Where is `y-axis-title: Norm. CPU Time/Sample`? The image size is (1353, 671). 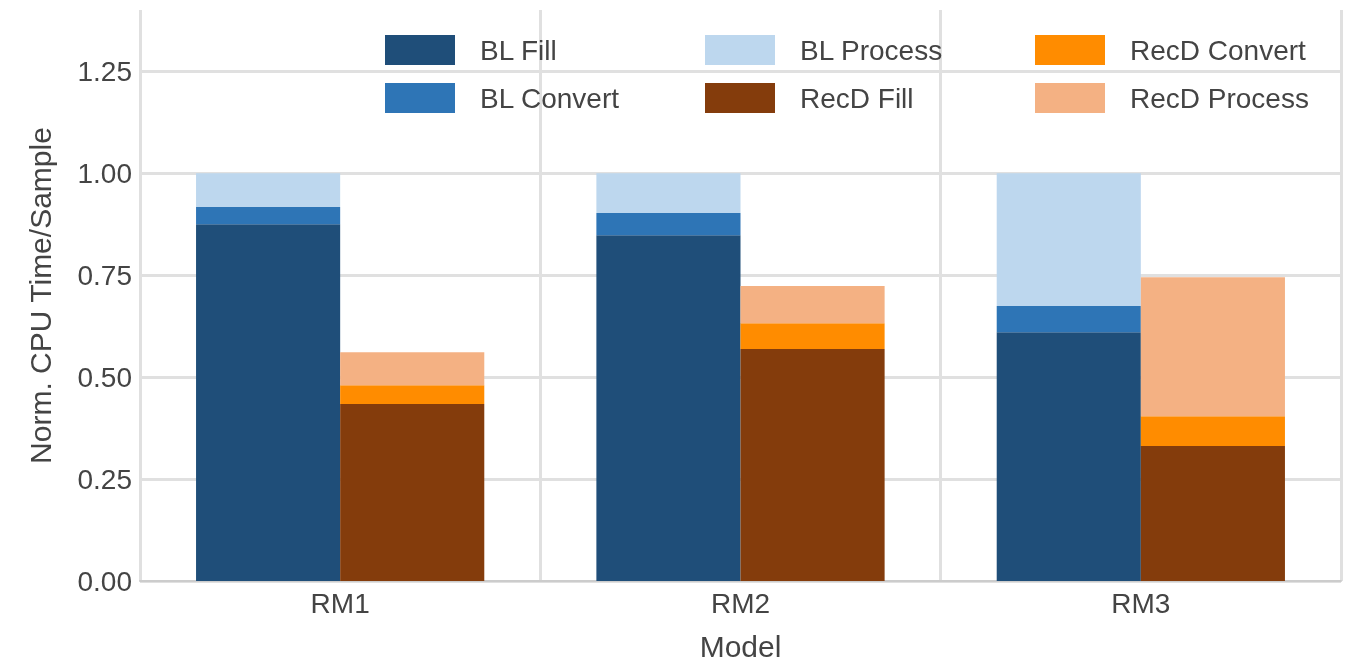 y-axis-title: Norm. CPU Time/Sample is located at coordinates (40, 295).